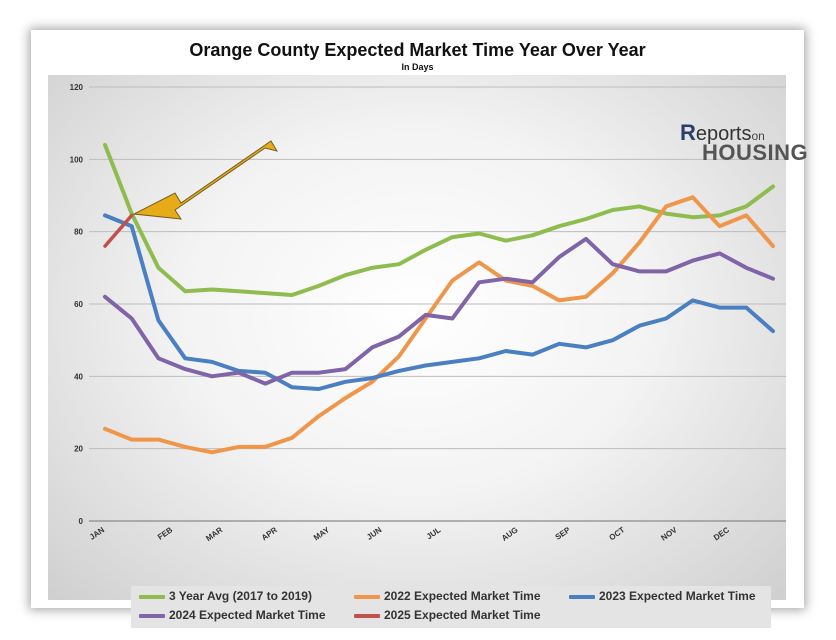  What do you see at coordinates (374, 533) in the screenshot?
I see `x-tick-label: JUN` at bounding box center [374, 533].